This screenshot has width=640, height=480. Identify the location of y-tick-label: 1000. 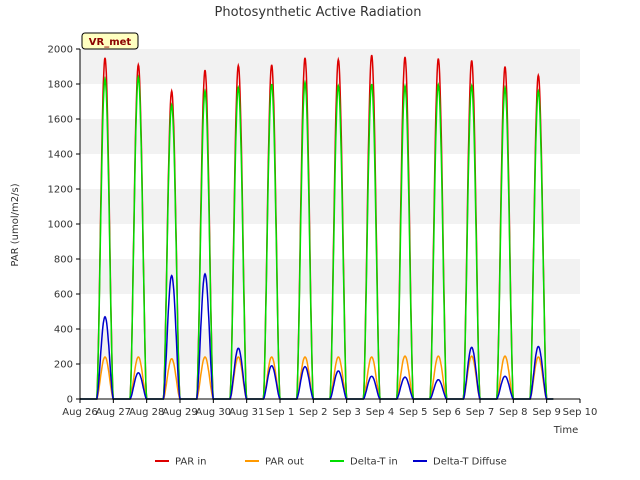
(60, 225).